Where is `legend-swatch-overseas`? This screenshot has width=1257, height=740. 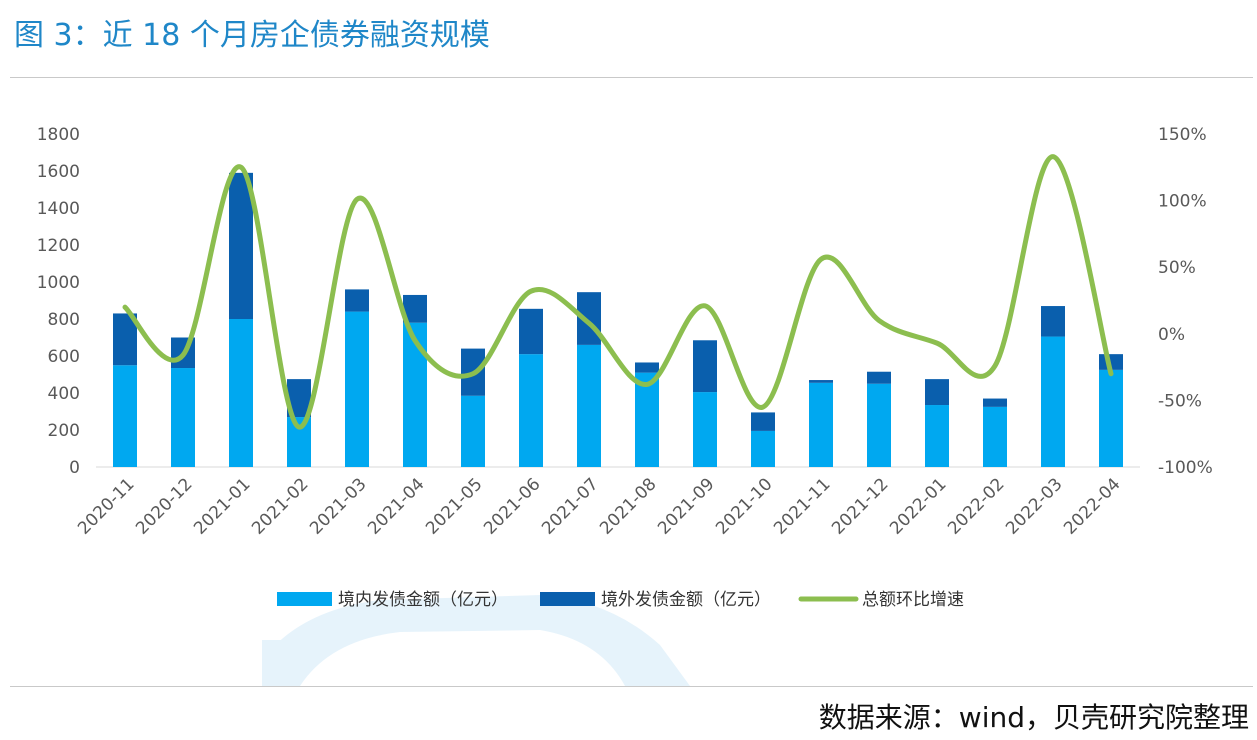 legend-swatch-overseas is located at coordinates (567, 599).